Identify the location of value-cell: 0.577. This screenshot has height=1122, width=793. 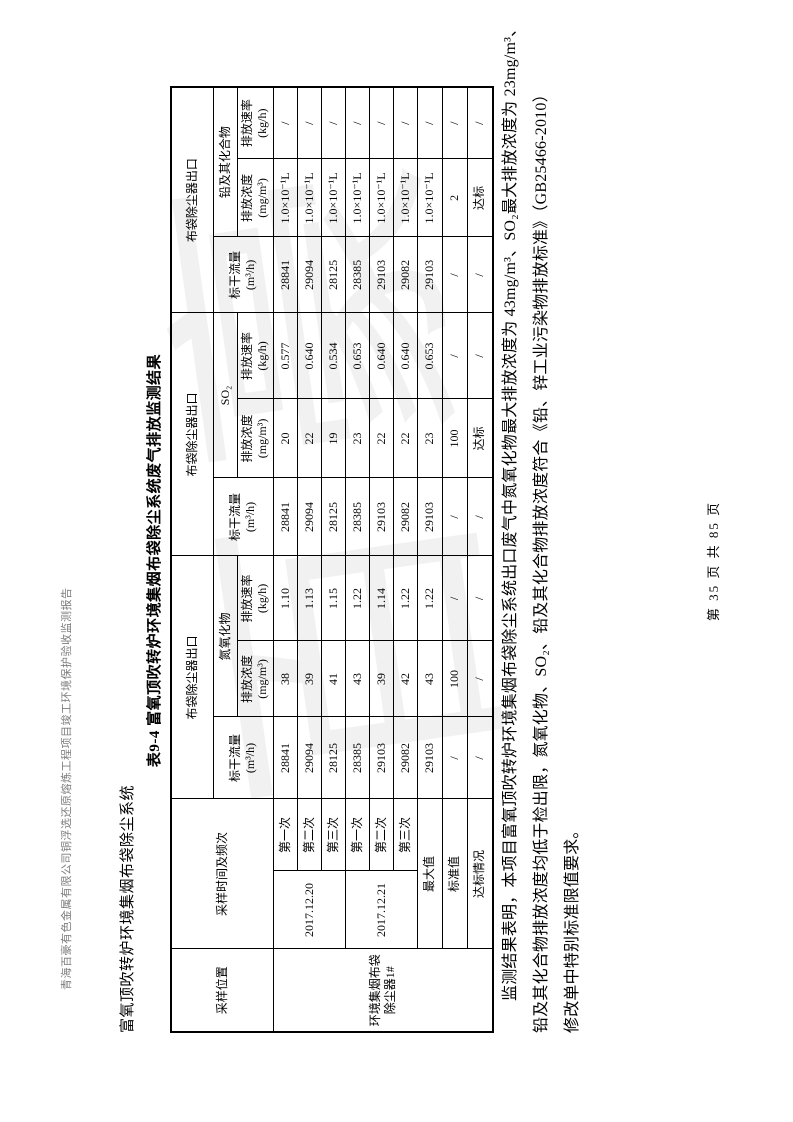
(285, 355).